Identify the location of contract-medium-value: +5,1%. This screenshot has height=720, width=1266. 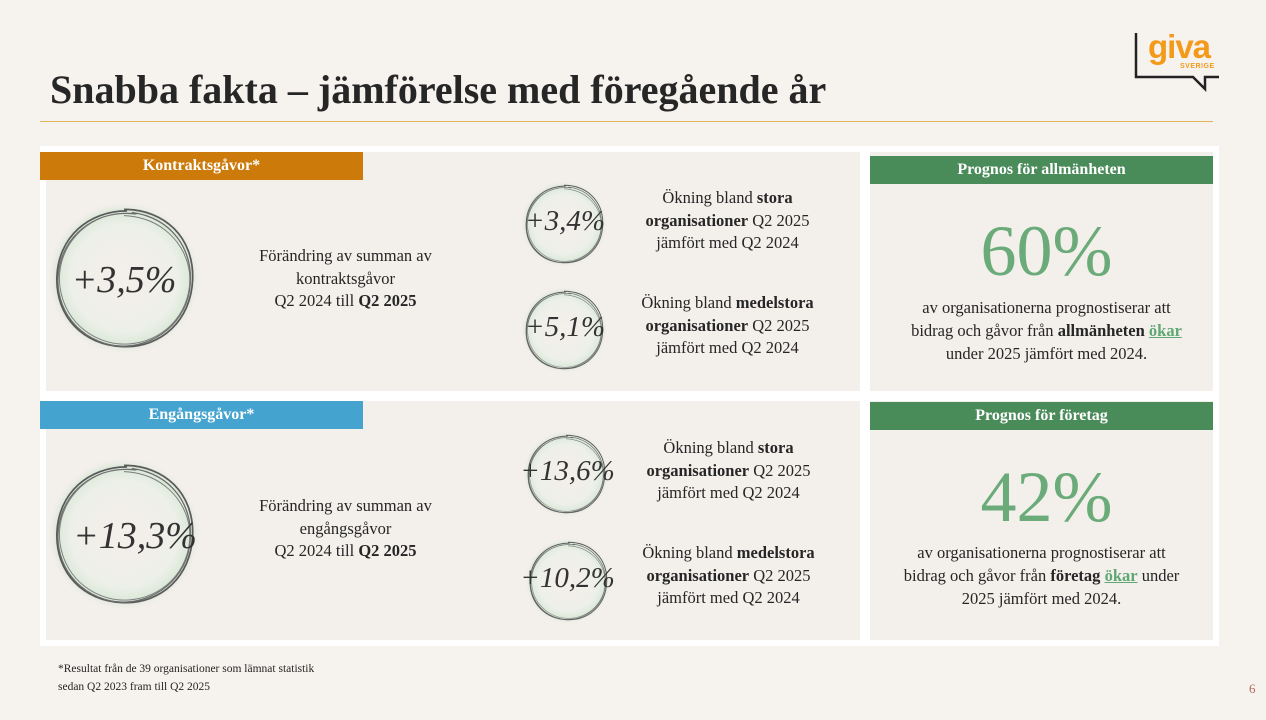
(565, 327).